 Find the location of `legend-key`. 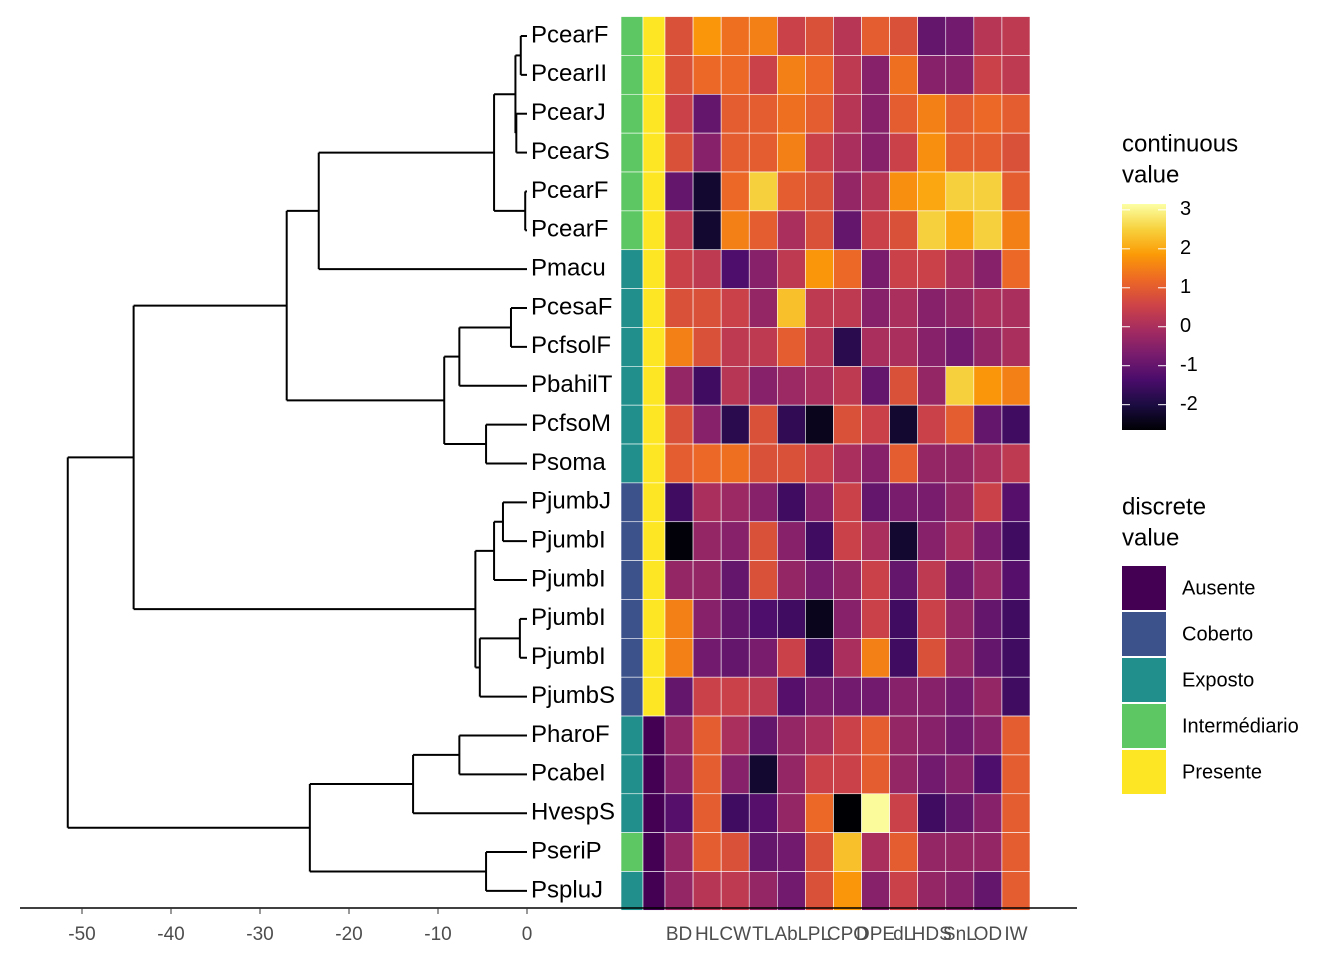

legend-key is located at coordinates (1144, 772).